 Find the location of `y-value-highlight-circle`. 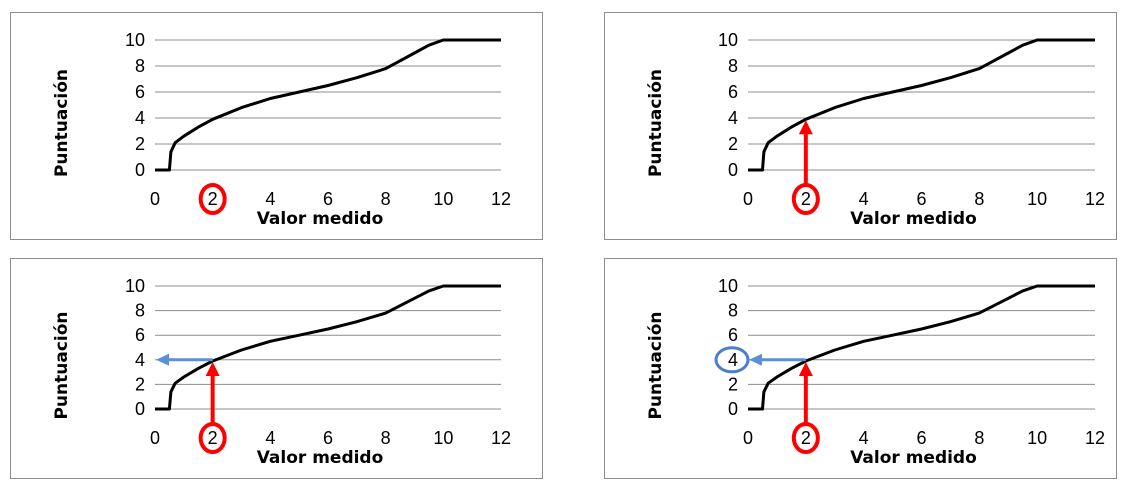

y-value-highlight-circle is located at coordinates (732, 360).